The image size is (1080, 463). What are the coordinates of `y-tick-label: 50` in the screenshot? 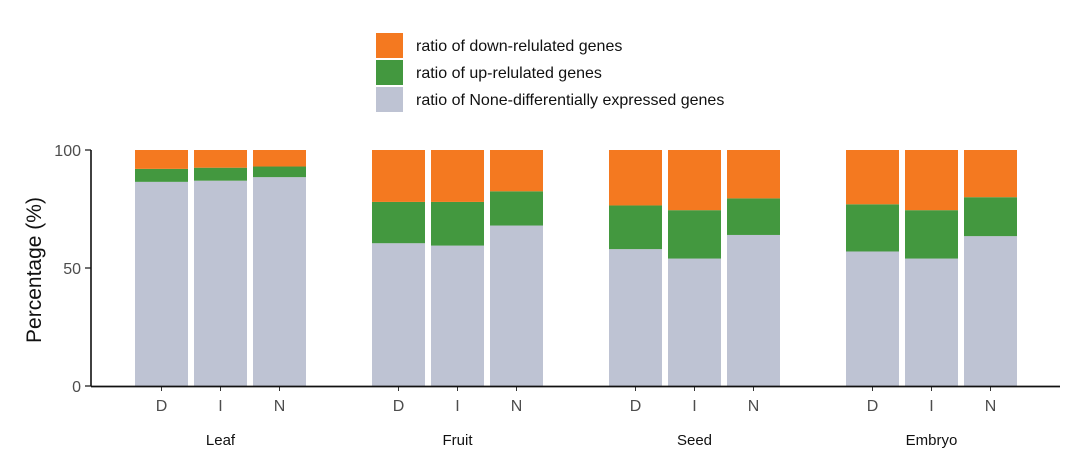 It's located at (72, 269).